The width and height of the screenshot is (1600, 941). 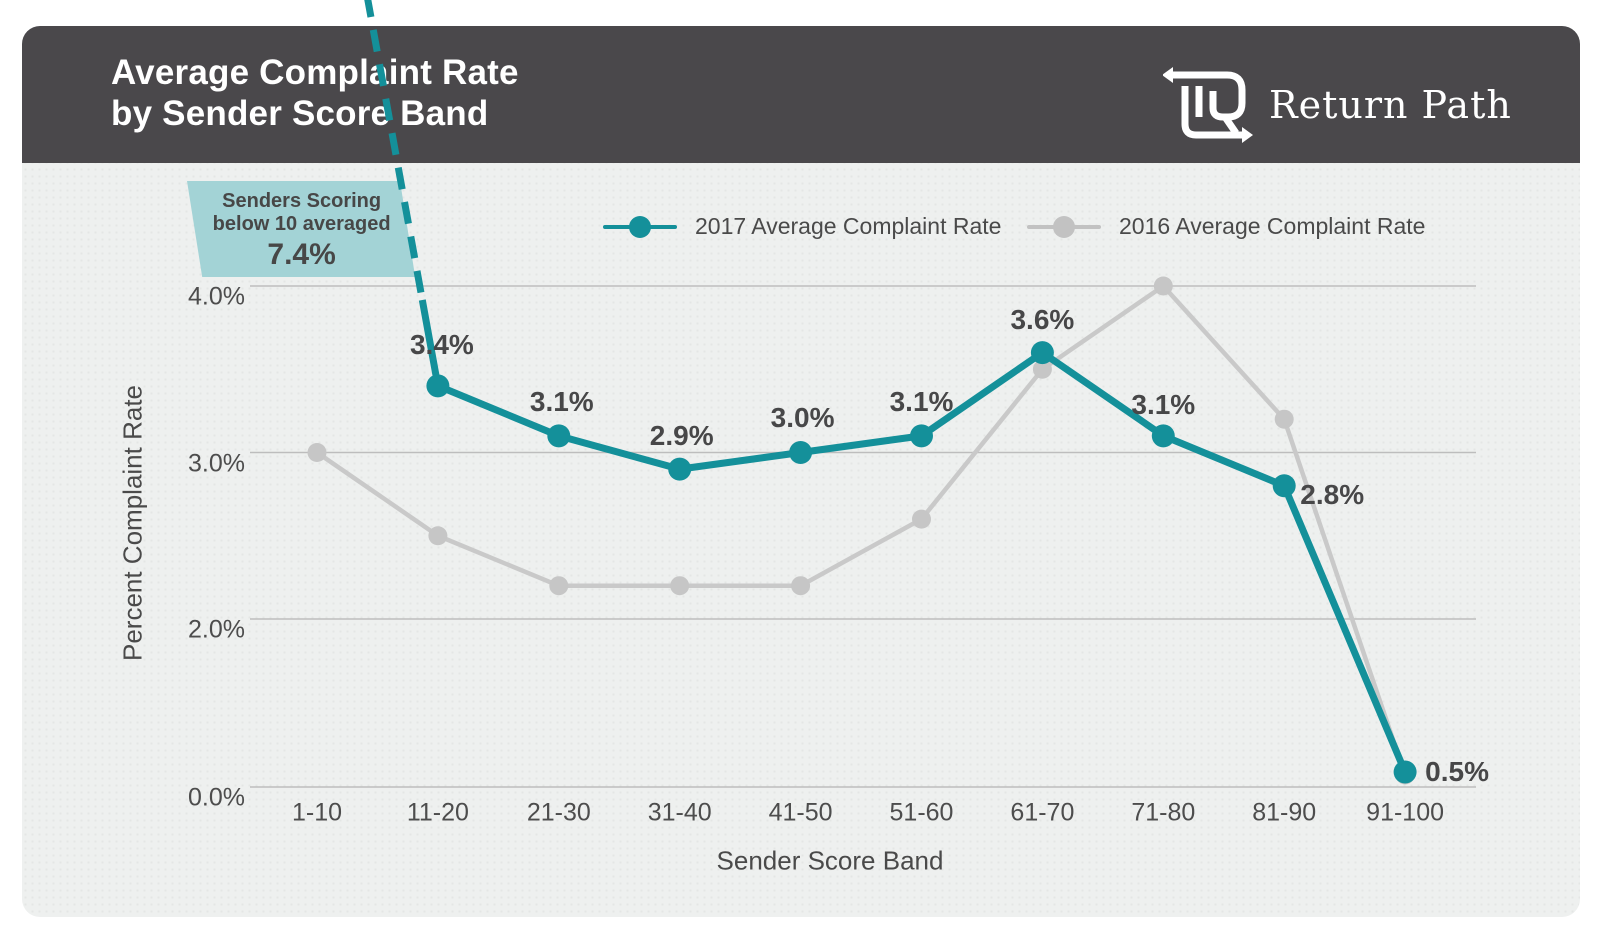 What do you see at coordinates (216, 629) in the screenshot?
I see `y-axis-tick-label: 2.0%` at bounding box center [216, 629].